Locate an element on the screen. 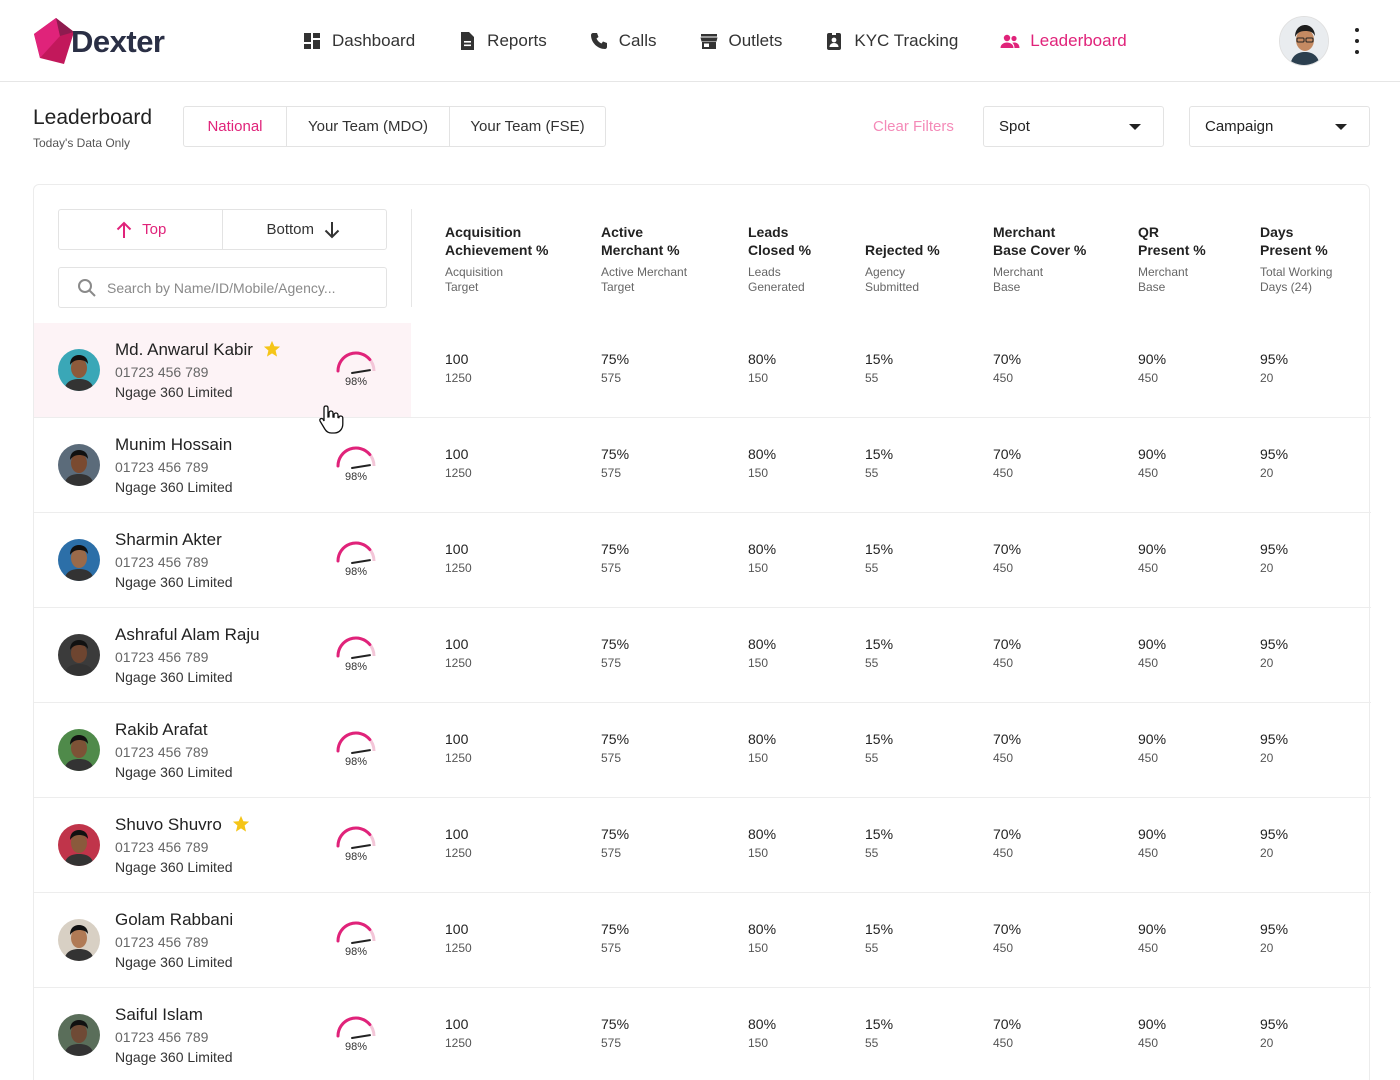  search-box is located at coordinates (222, 287).